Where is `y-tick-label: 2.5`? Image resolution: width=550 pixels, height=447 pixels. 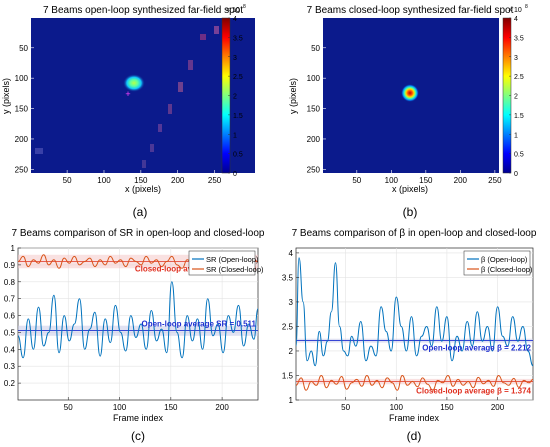
y-tick-label: 2.5 is located at coordinates (288, 326).